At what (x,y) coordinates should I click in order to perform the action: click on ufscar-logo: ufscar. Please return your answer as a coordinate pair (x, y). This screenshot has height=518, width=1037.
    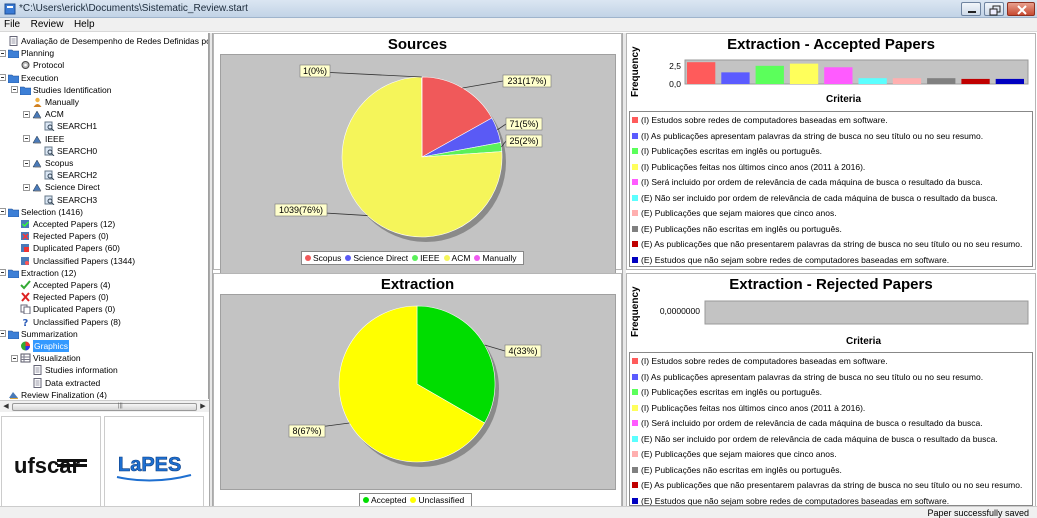
    Looking at the image, I should click on (51, 462).